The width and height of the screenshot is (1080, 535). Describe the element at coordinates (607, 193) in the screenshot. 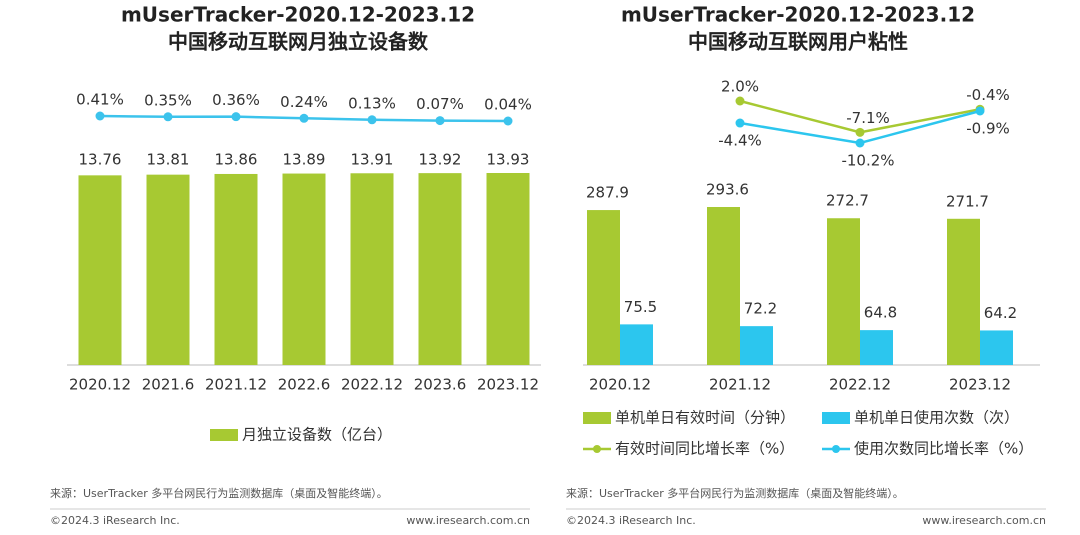

I see `data-label: 287.9` at that location.